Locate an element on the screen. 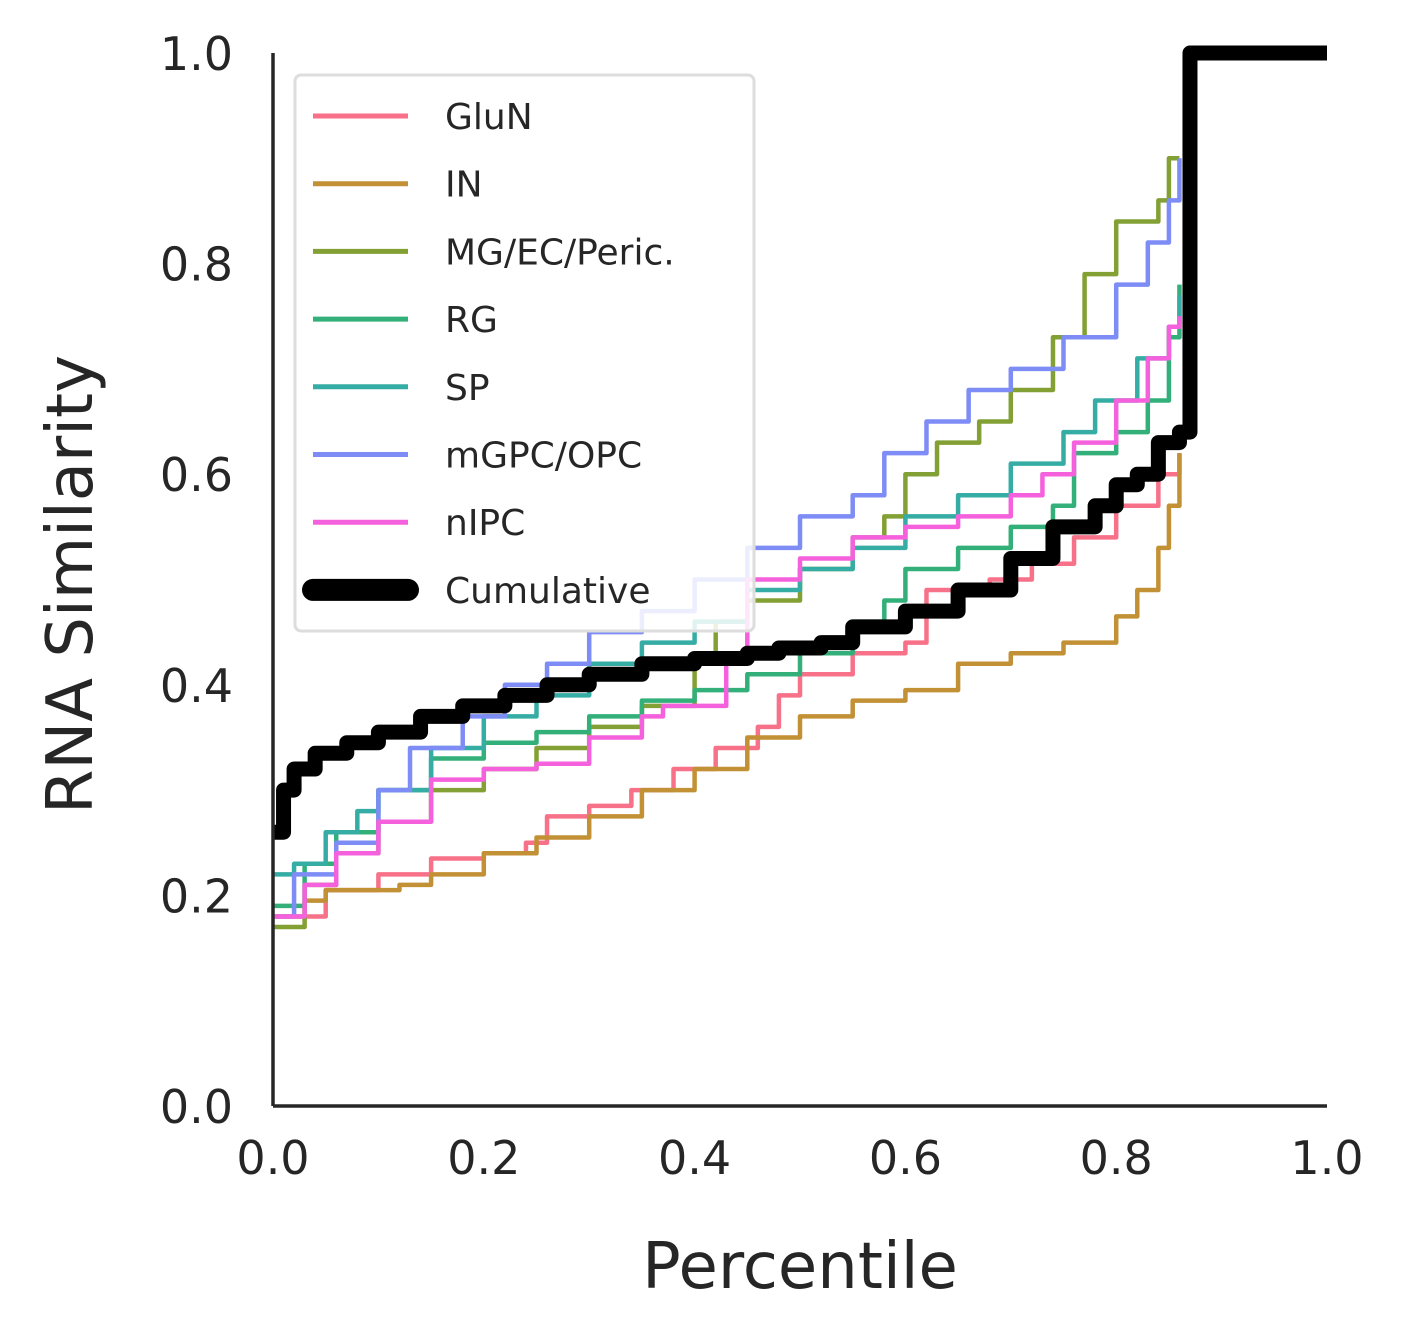 The width and height of the screenshot is (1405, 1340). x-tick-labels: 0.0 0.2 0.4 0.6 0.8 1.0 is located at coordinates (799, 1158).